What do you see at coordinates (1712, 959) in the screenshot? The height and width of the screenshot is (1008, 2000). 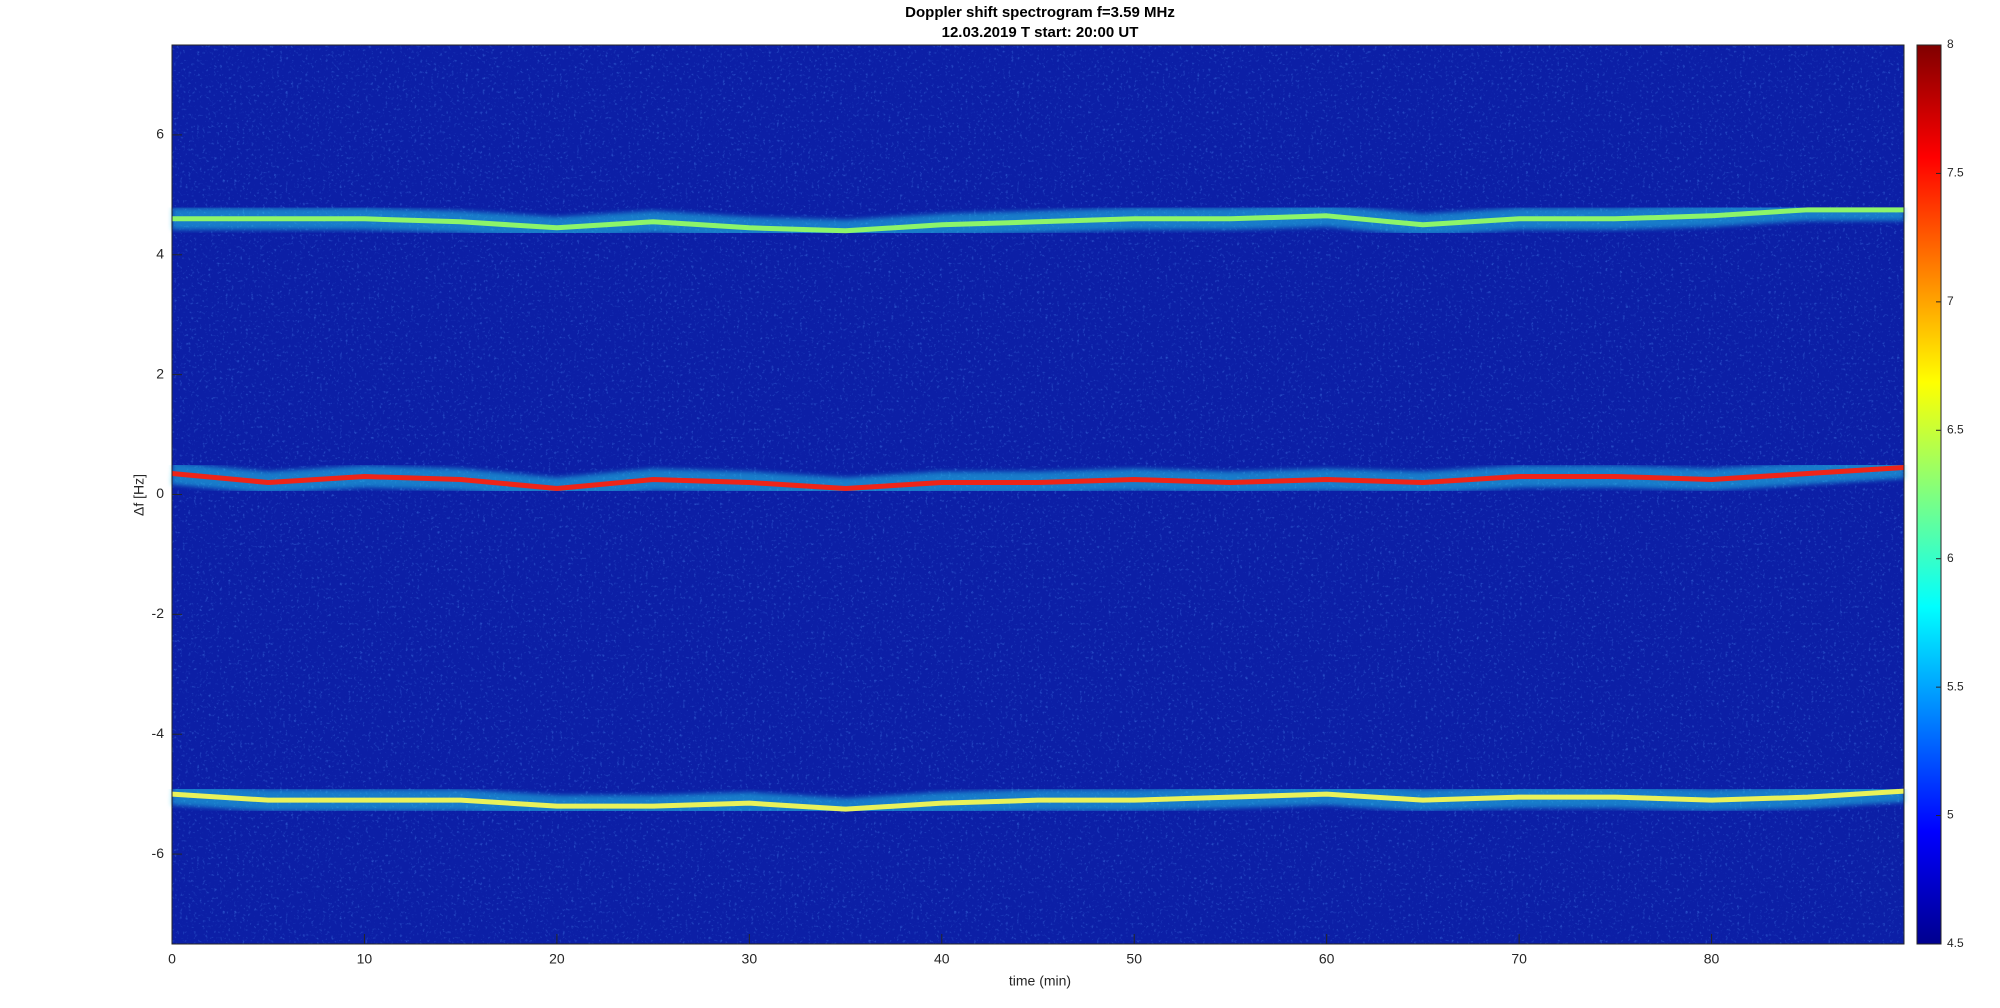 I see `x-tick-label: 80` at bounding box center [1712, 959].